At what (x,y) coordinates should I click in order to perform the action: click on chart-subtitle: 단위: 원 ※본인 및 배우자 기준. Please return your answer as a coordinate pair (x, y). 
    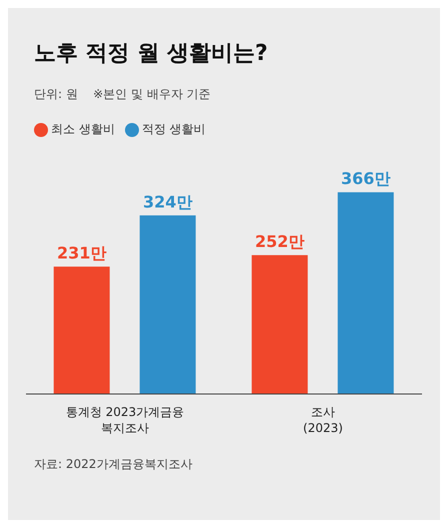
    Looking at the image, I should click on (122, 94).